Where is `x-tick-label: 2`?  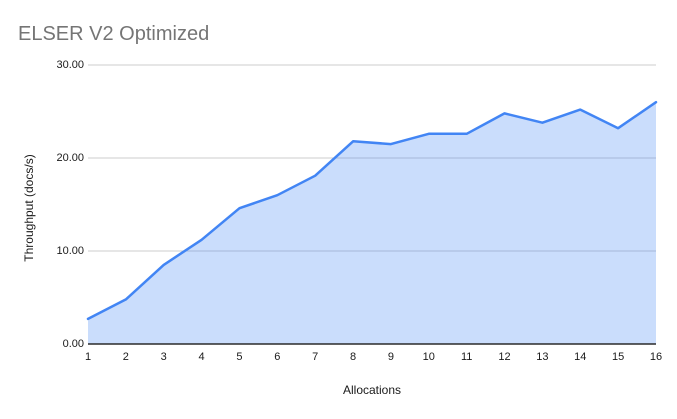 x-tick-label: 2 is located at coordinates (125, 357).